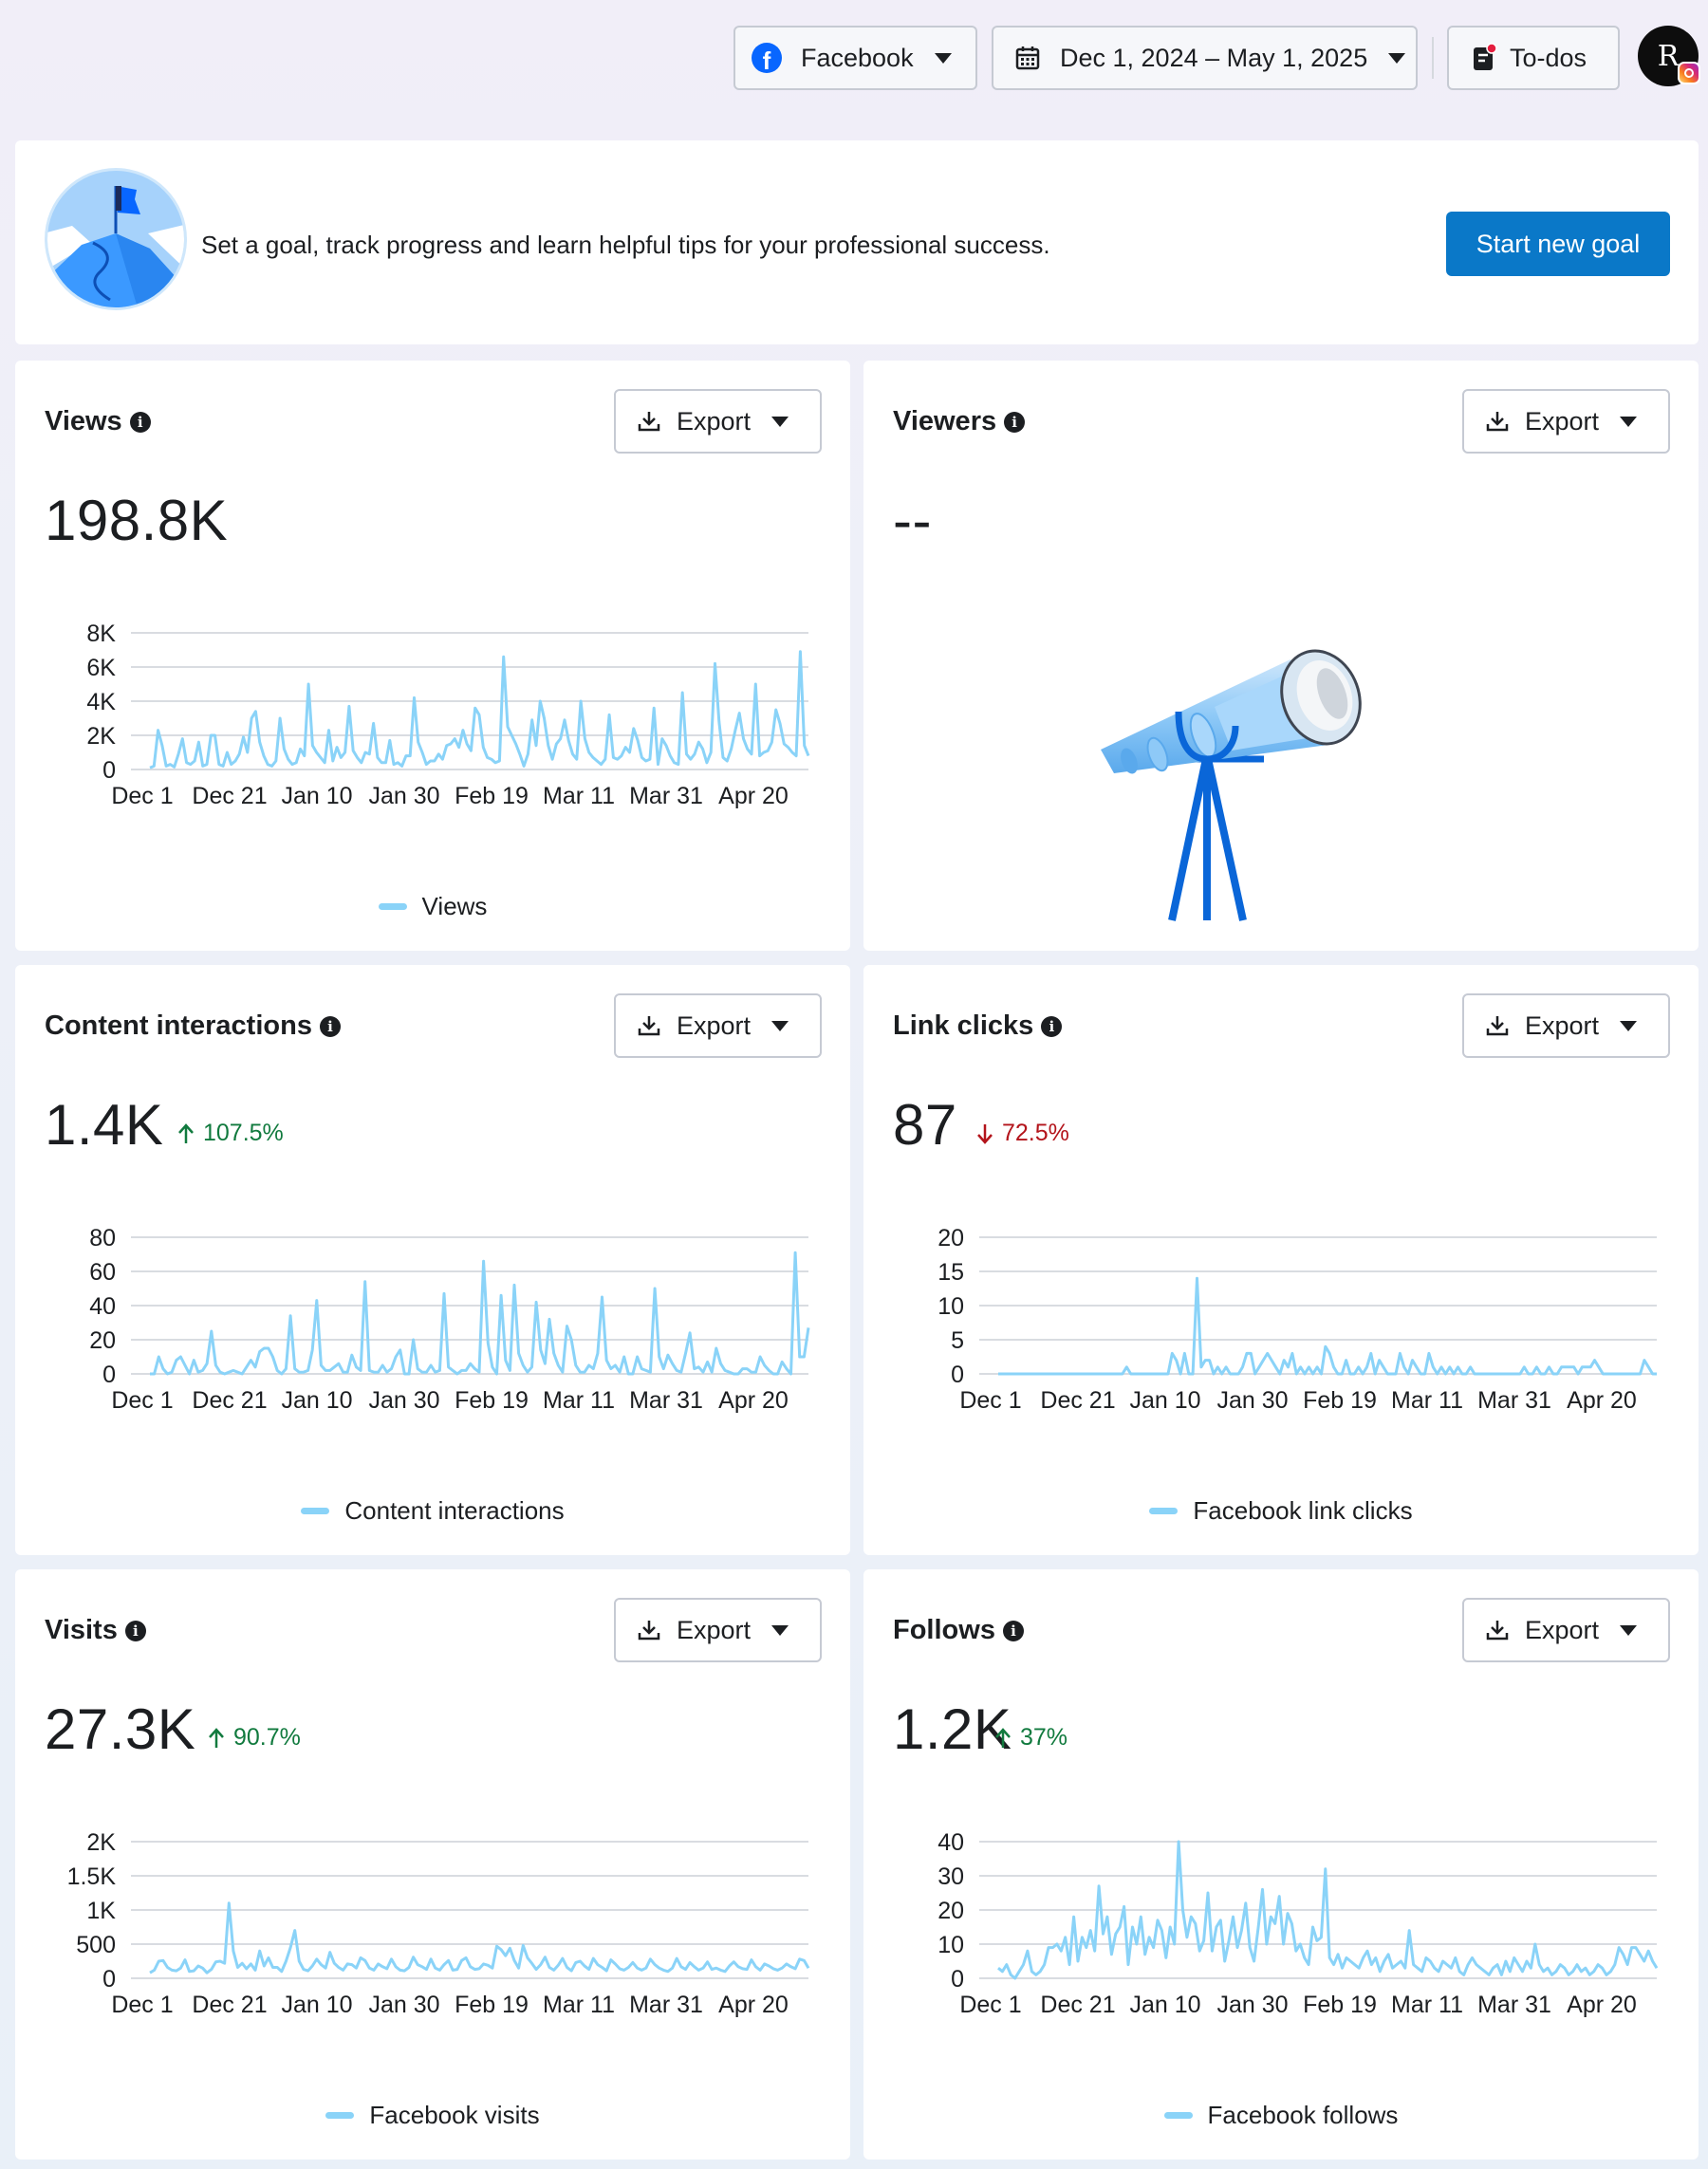 This screenshot has width=1708, height=2169. Describe the element at coordinates (454, 2115) in the screenshot. I see `legend-label: Facebook visits` at that location.